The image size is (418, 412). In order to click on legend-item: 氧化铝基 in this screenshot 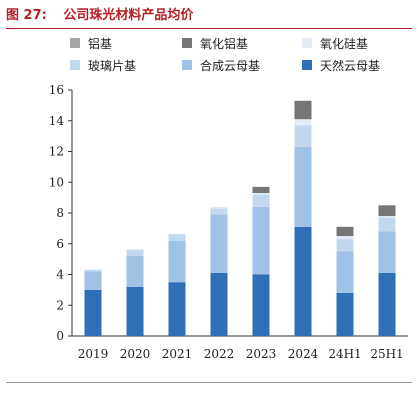, I will do `click(215, 43)`.